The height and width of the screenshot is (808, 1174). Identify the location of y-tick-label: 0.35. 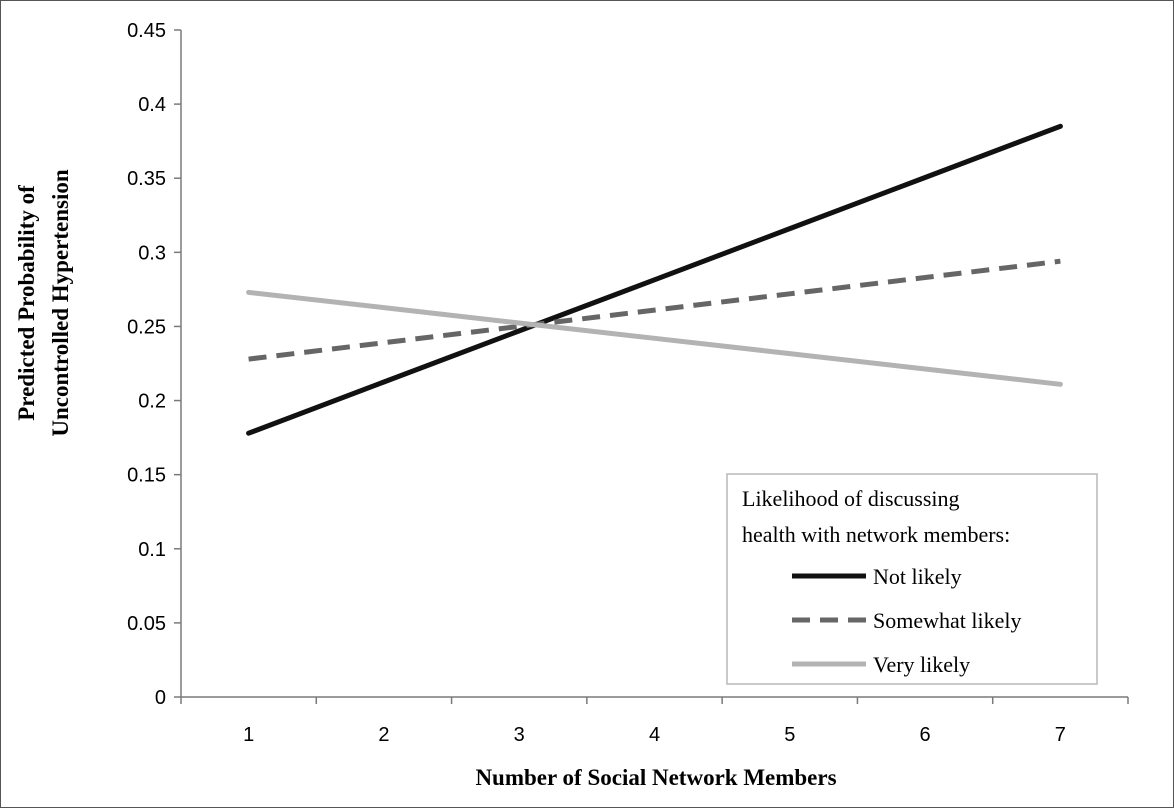
(146, 179).